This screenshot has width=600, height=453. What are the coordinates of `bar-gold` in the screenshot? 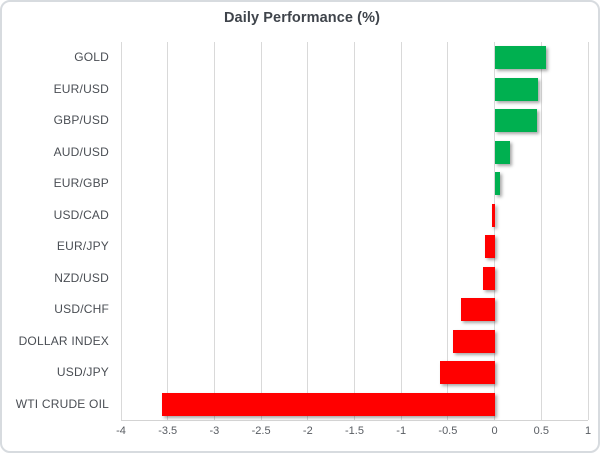 It's located at (520, 58).